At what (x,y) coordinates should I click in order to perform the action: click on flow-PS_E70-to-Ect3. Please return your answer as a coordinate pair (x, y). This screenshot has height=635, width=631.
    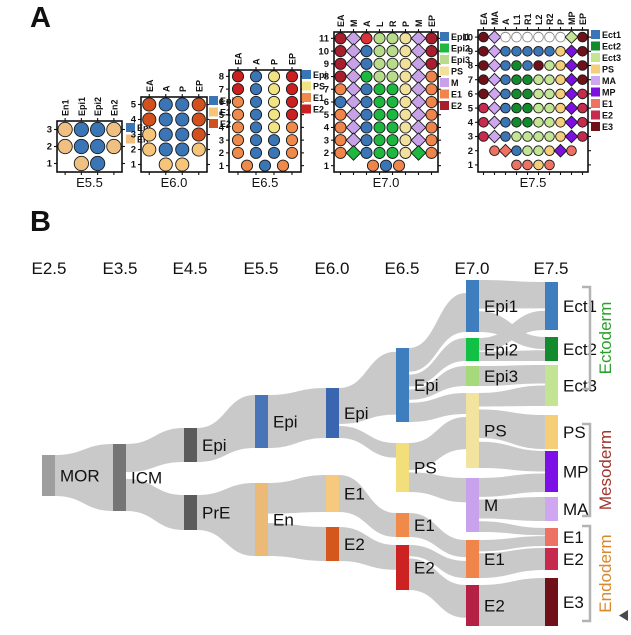
    Looking at the image, I should click on (512, 396).